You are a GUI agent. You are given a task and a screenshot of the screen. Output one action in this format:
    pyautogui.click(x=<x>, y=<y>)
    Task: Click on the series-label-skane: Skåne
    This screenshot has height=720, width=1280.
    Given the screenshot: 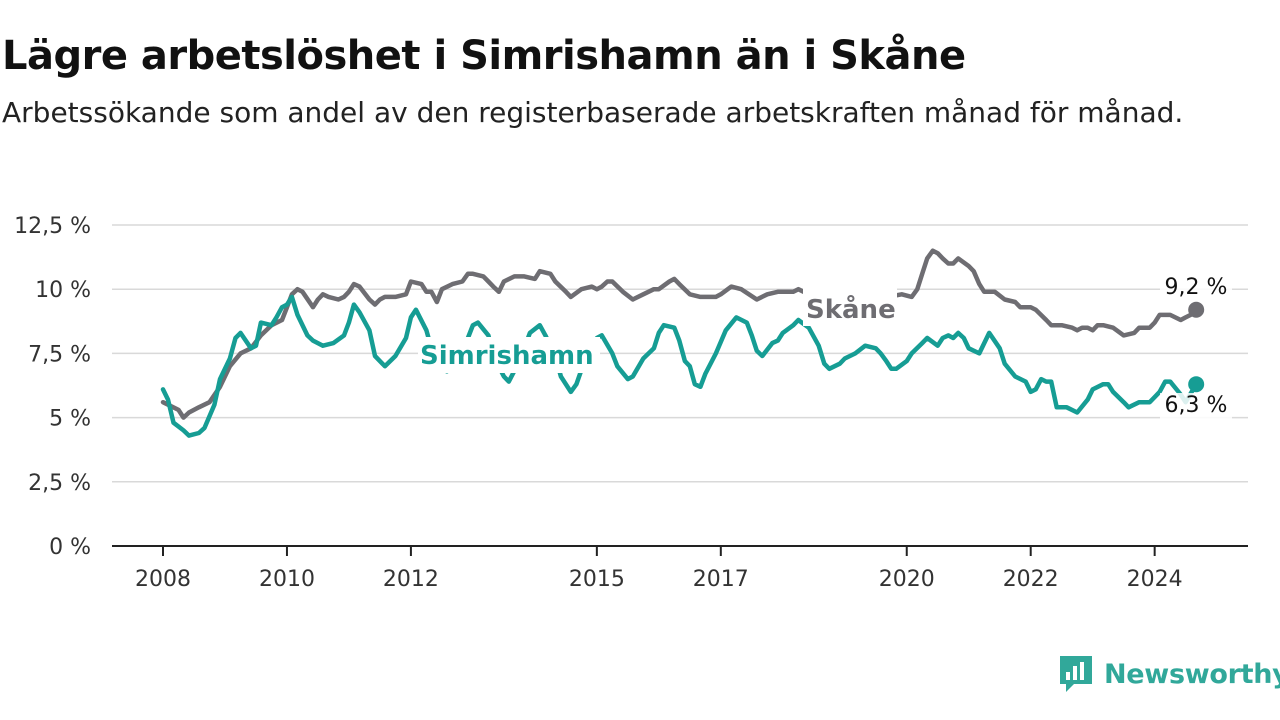 What is the action you would take?
    pyautogui.click(x=851, y=309)
    